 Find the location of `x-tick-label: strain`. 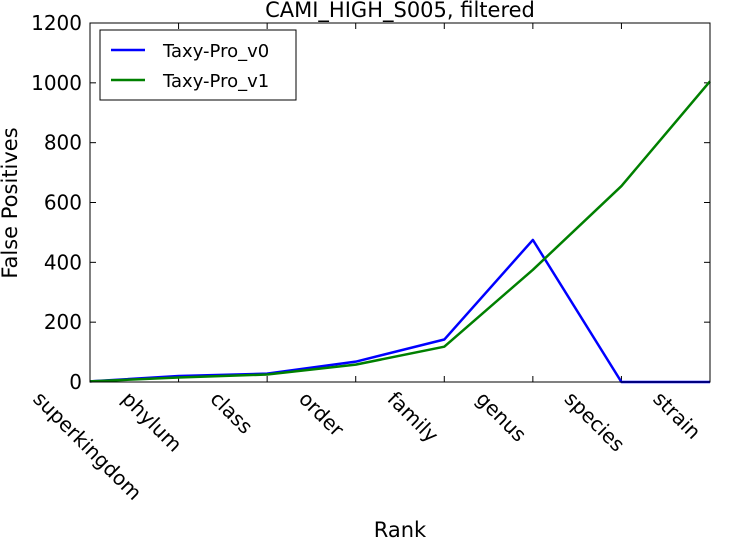

x-tick-label: strain is located at coordinates (676, 415).